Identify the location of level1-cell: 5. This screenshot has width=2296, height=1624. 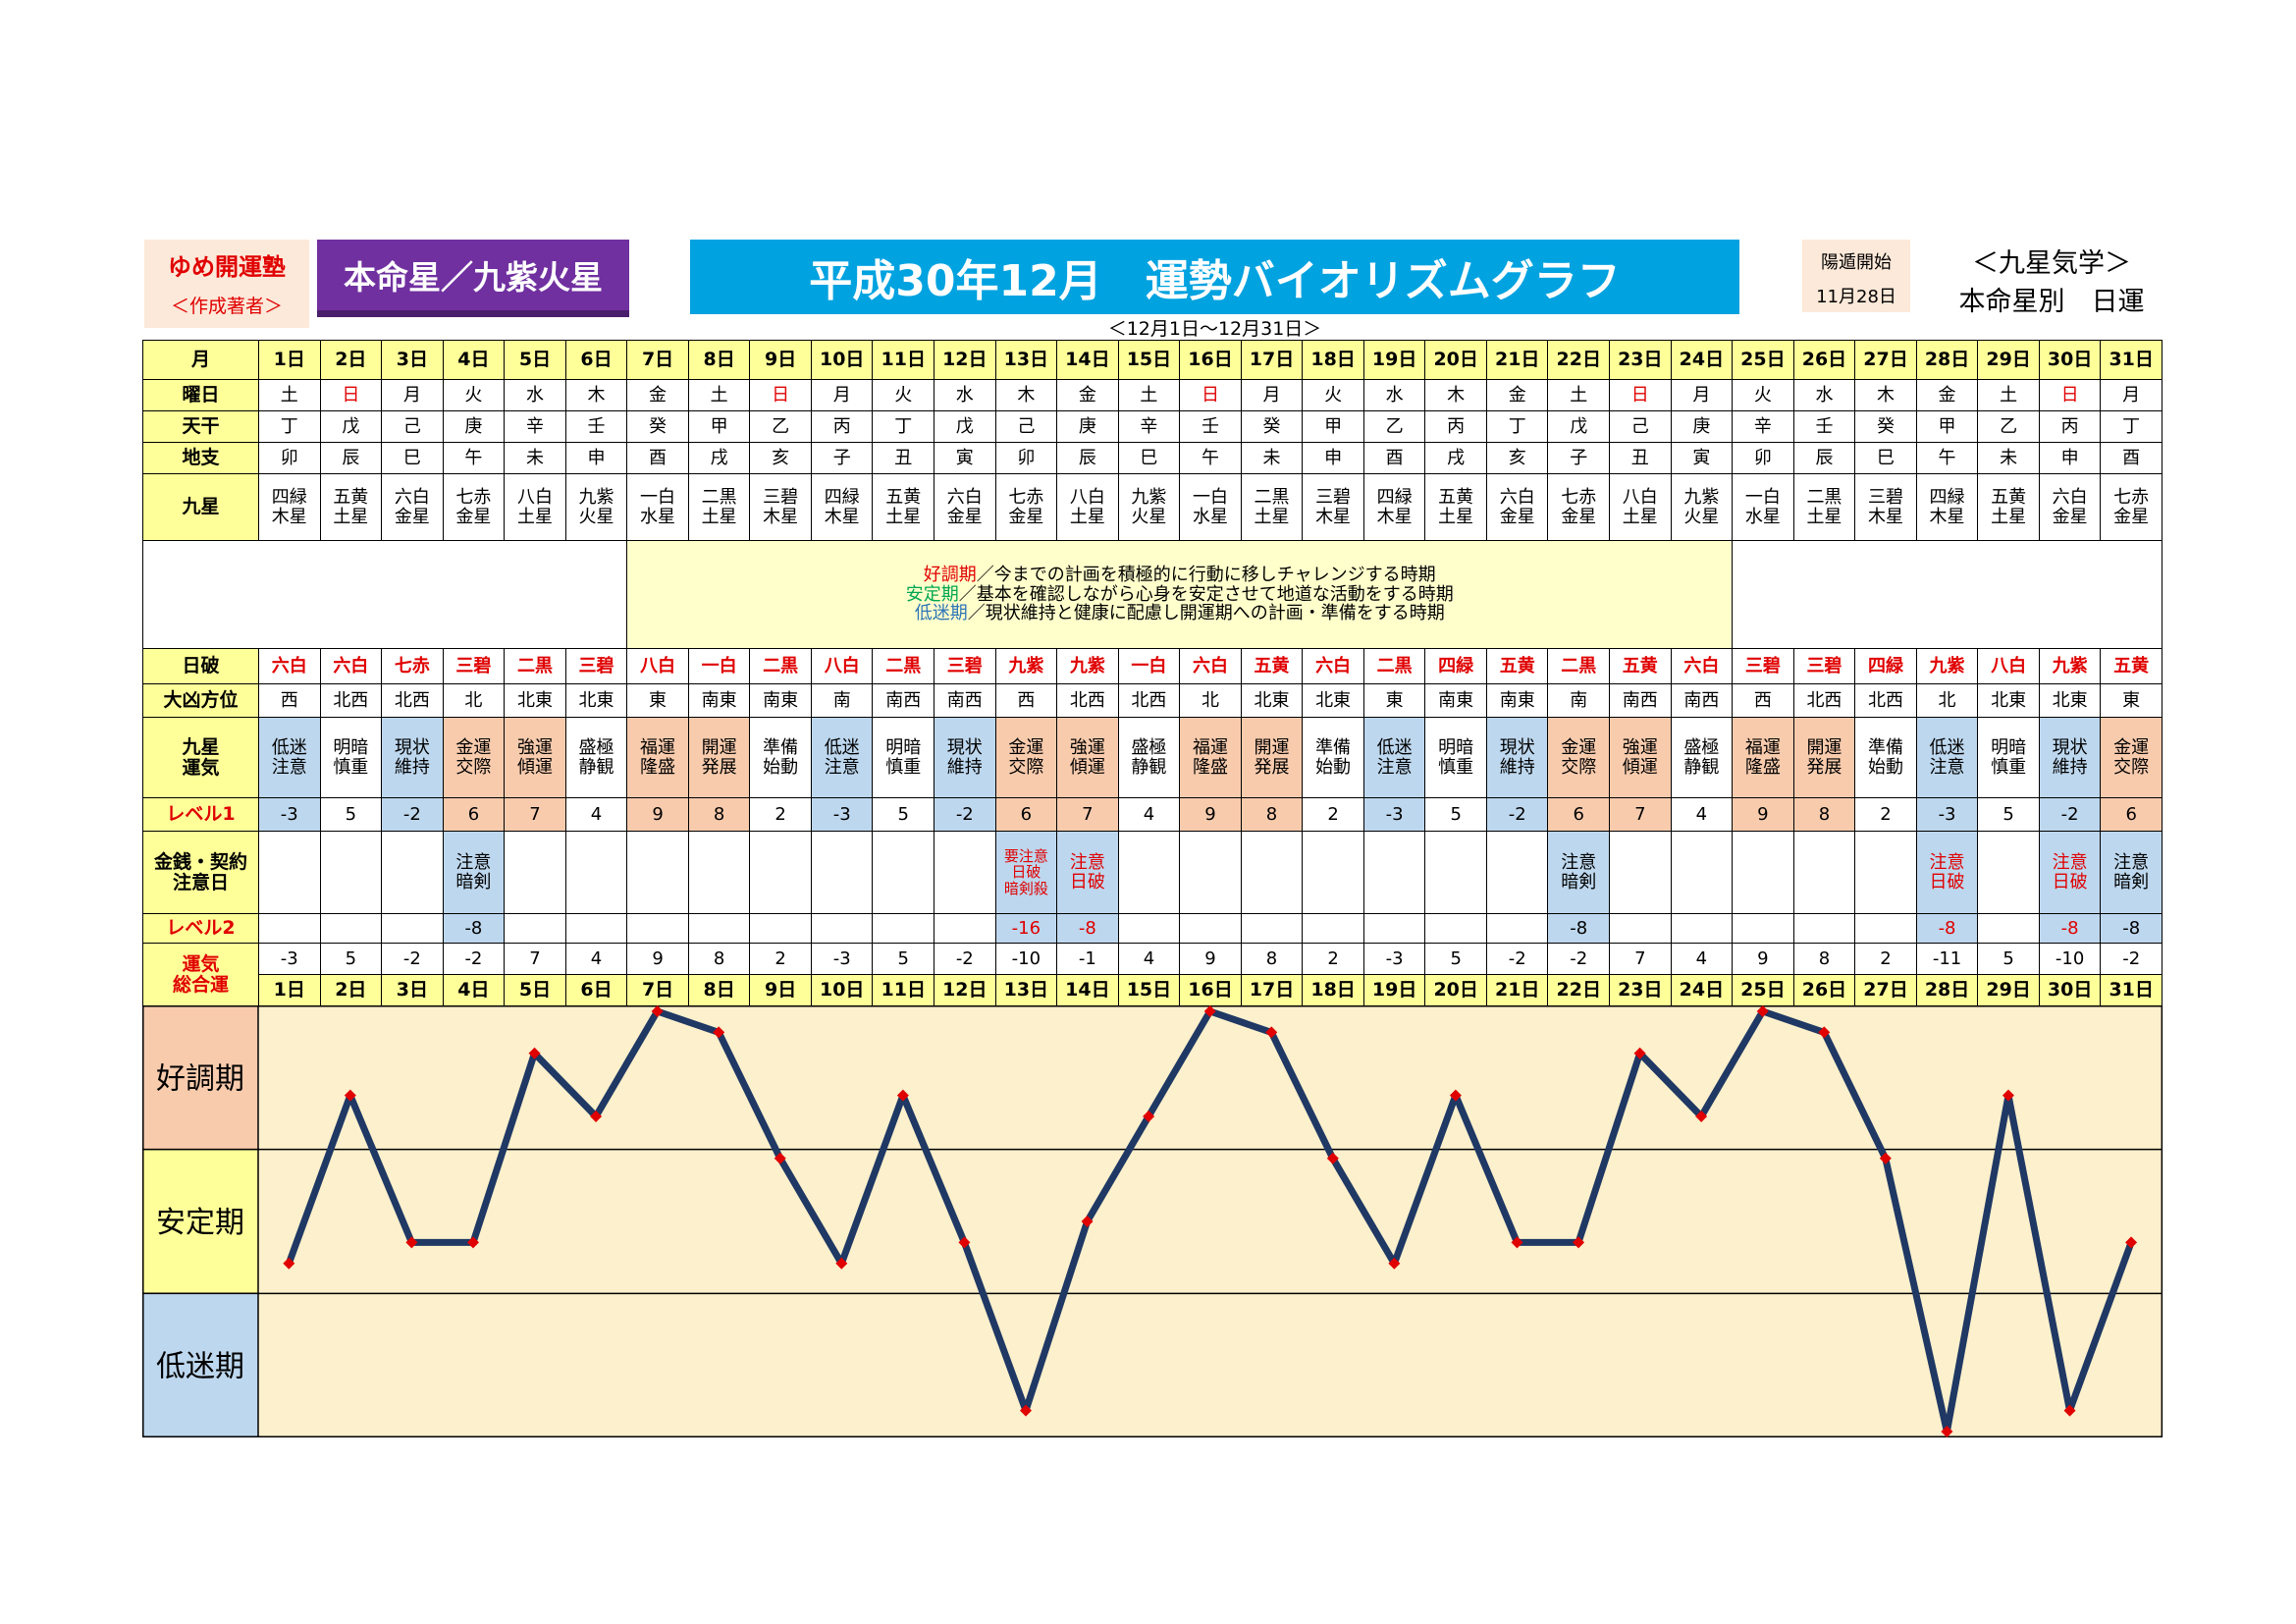
(2008, 814).